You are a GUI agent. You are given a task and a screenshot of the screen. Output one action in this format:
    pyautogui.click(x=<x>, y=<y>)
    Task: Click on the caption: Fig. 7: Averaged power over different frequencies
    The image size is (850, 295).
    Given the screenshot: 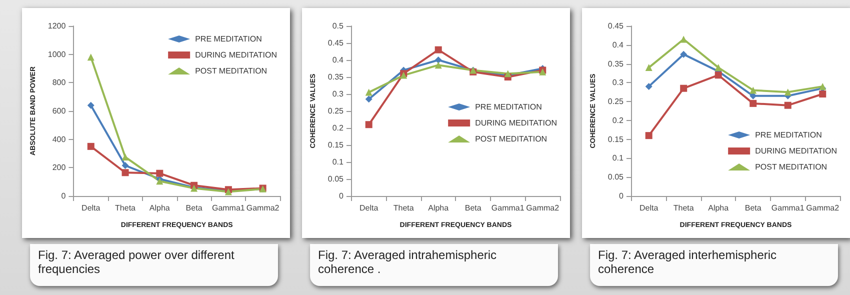 What is the action you would take?
    pyautogui.click(x=137, y=262)
    